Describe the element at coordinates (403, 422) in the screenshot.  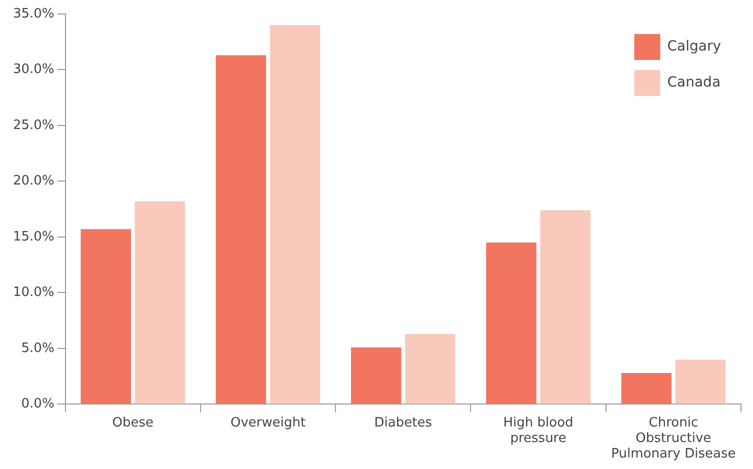
I see `x-tick-label: Diabetes` at that location.